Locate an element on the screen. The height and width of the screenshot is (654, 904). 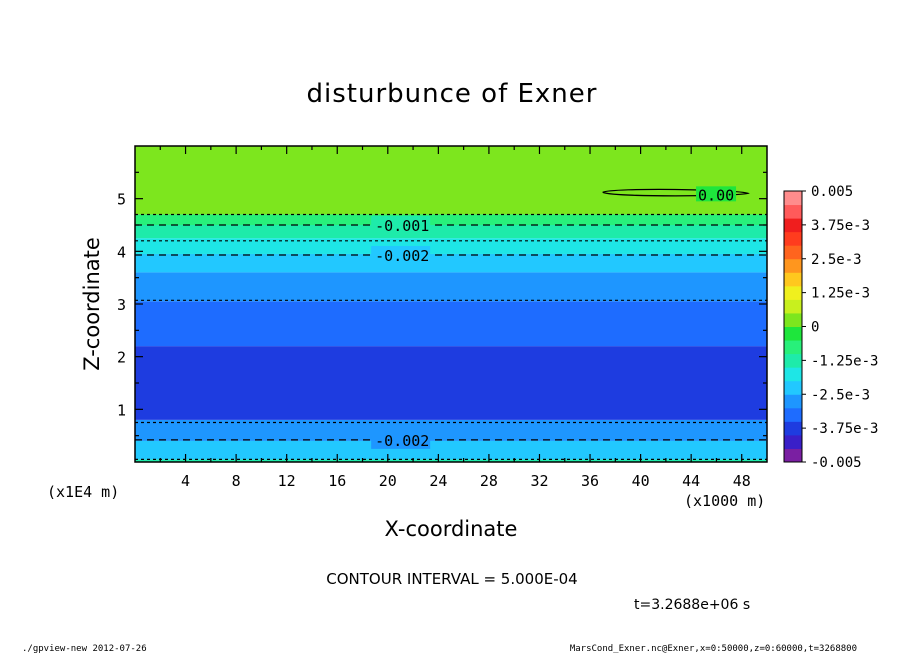
x-tick-label-4: 4 is located at coordinates (185, 481).